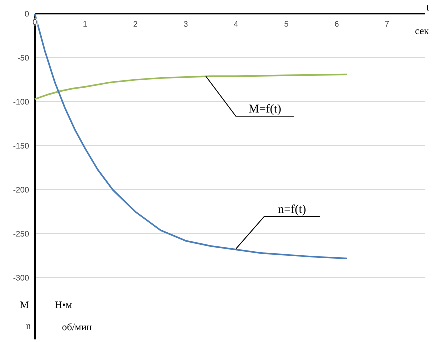 This screenshot has width=438, height=342. What do you see at coordinates (236, 24) in the screenshot?
I see `x-tick-label: 4` at bounding box center [236, 24].